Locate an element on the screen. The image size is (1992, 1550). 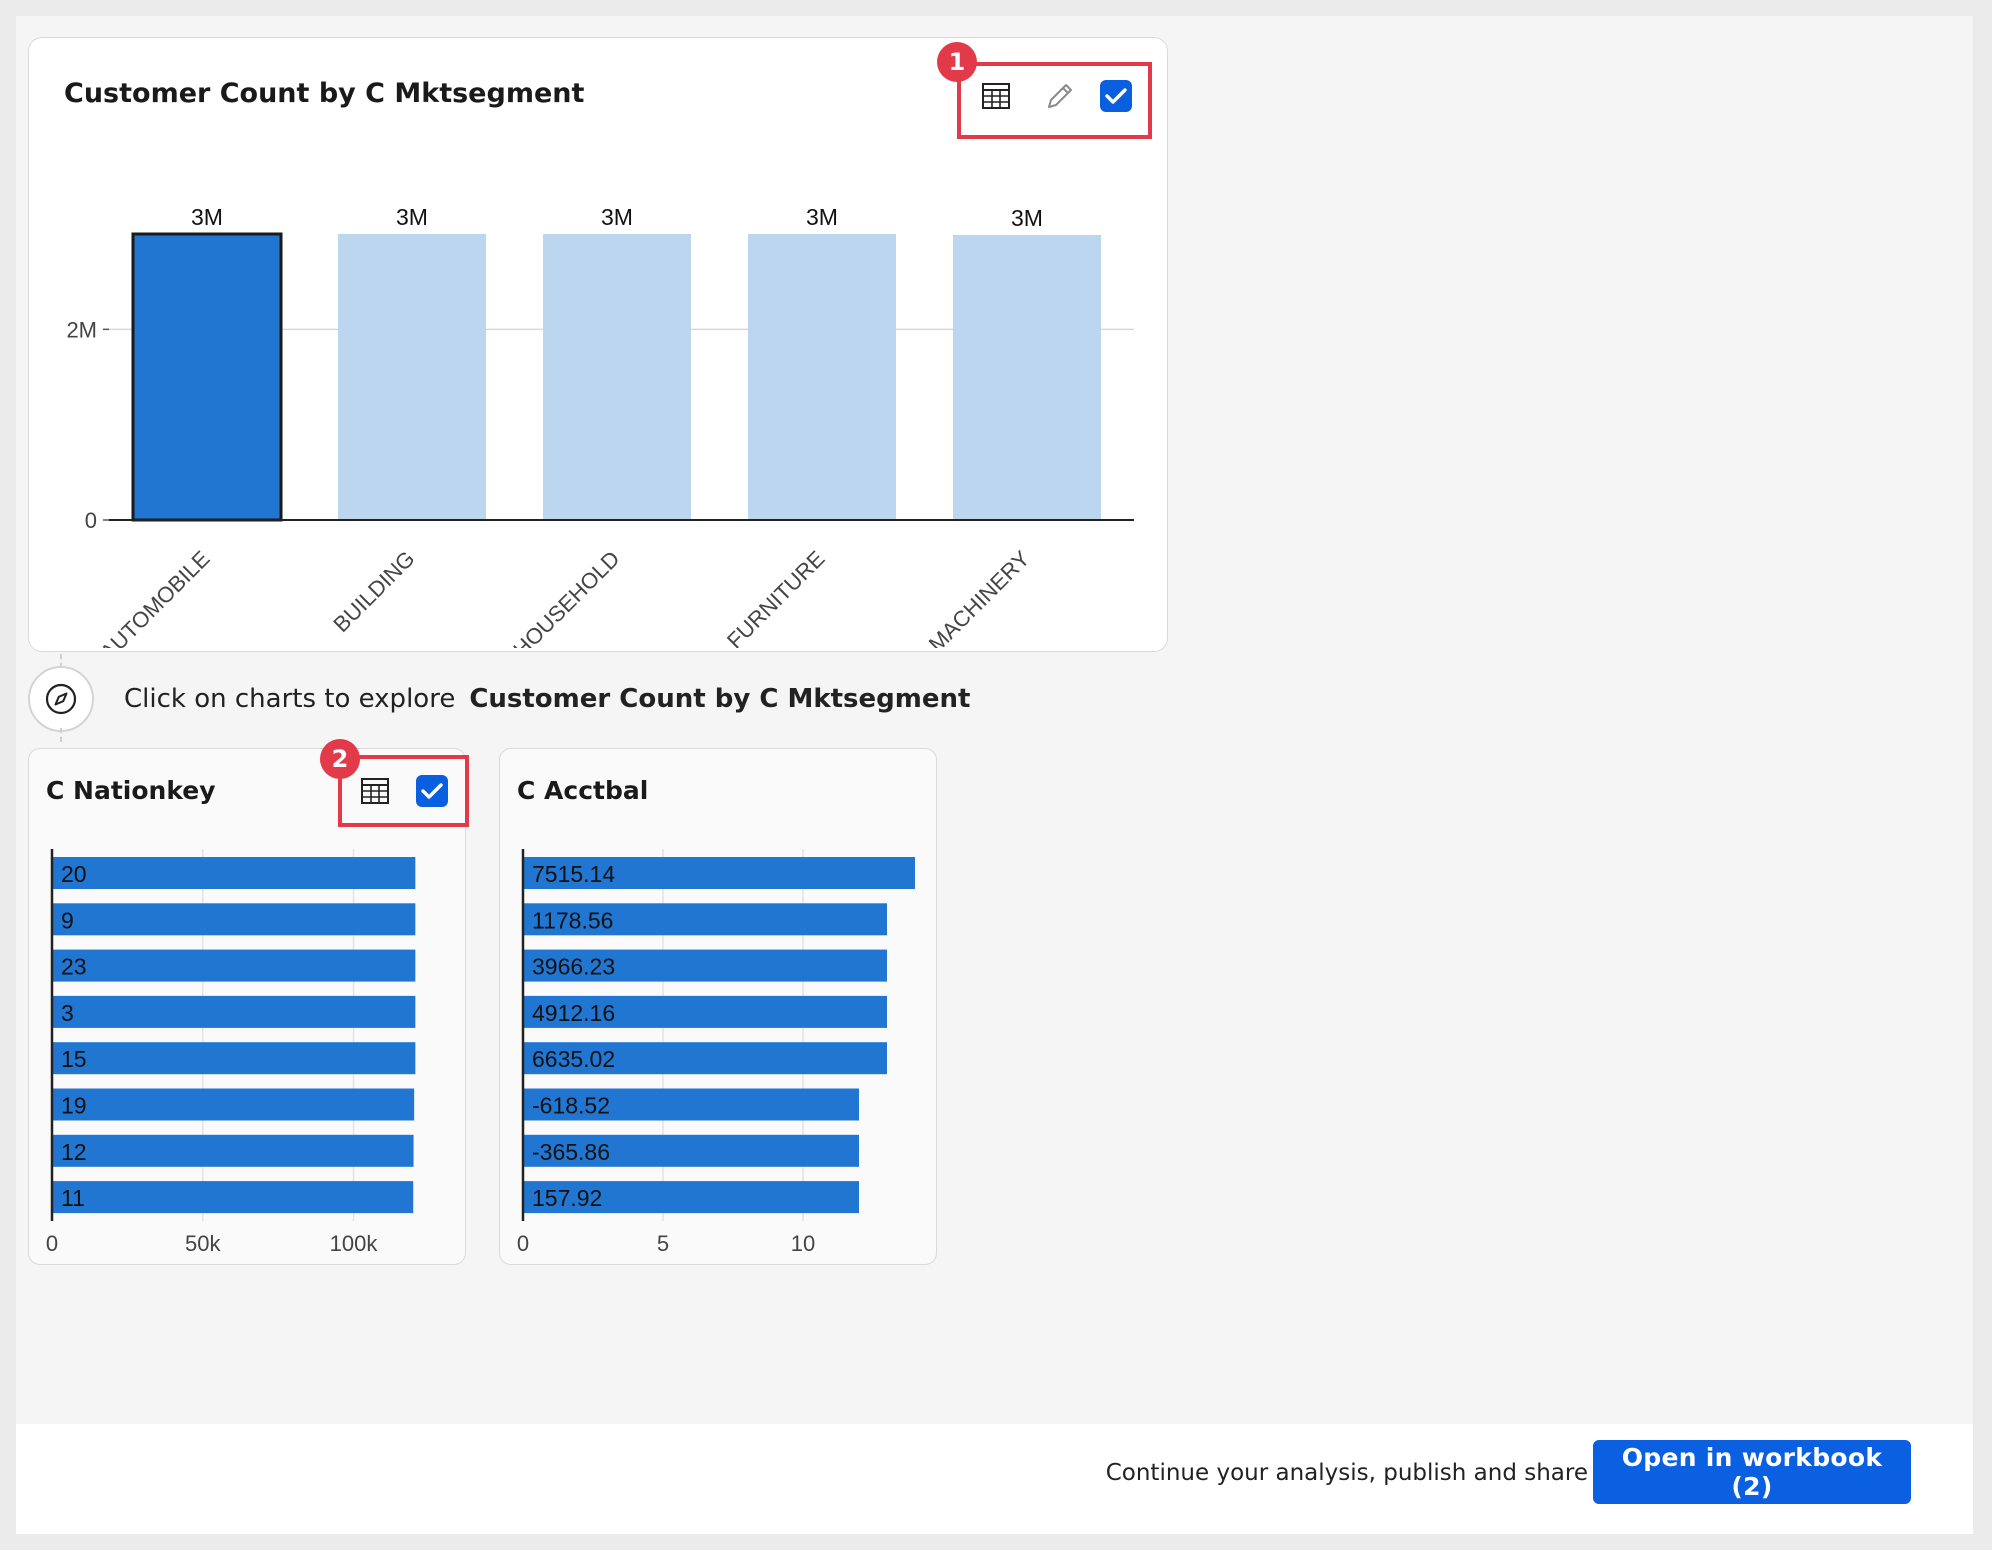
explore-hint-prefix: Click on charts to explore is located at coordinates (290, 699).